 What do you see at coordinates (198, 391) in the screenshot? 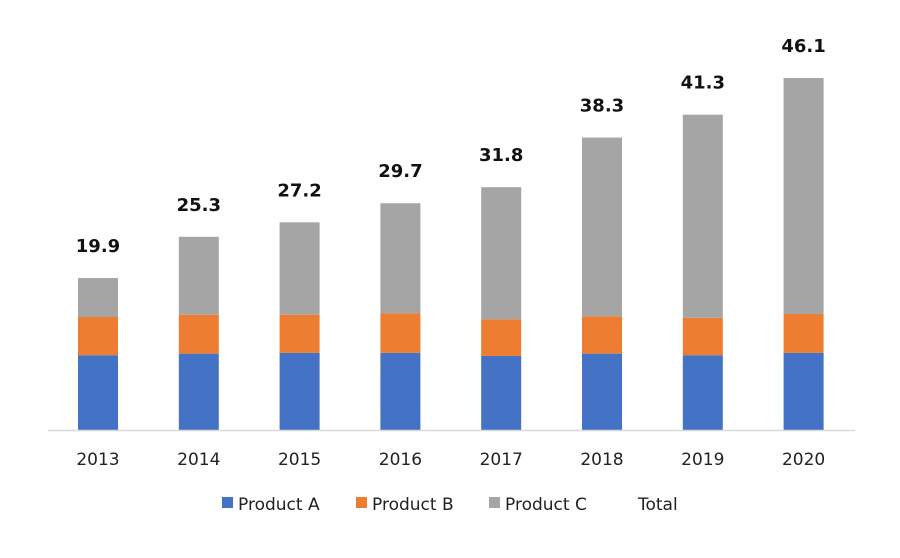
I see `bar-product-a-2014` at bounding box center [198, 391].